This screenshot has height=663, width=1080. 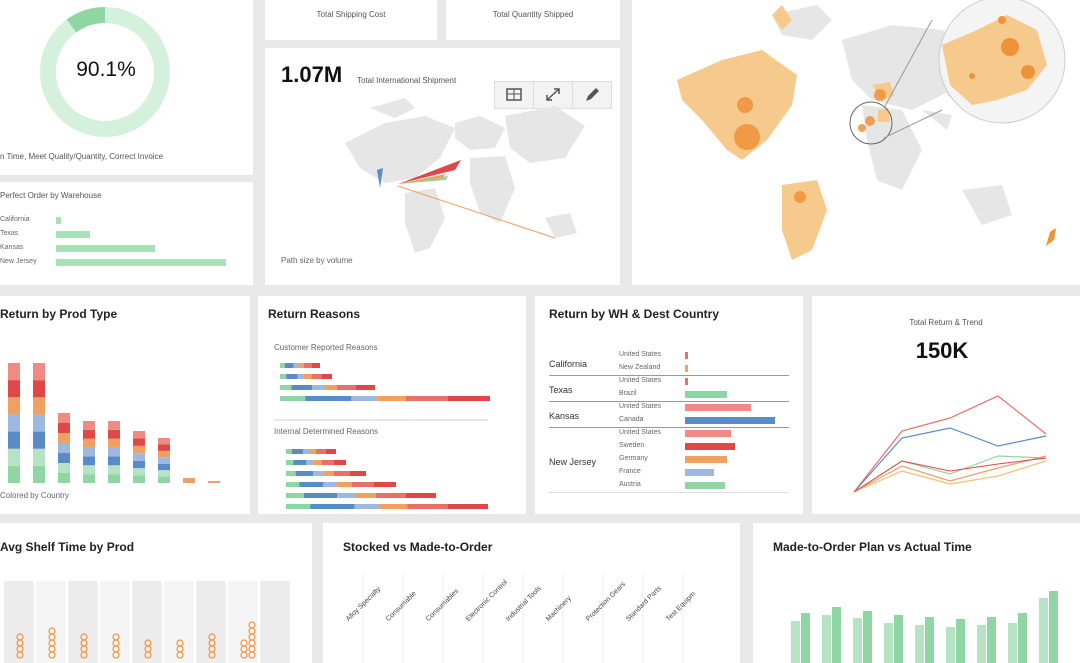 What do you see at coordinates (326, 347) in the screenshot?
I see `customer-reasons-label: Customer Reported Reasons` at bounding box center [326, 347].